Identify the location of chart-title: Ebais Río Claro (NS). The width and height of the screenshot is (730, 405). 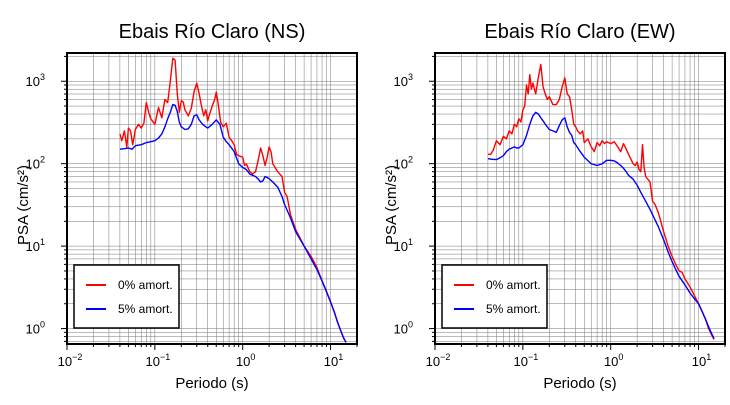
(212, 32).